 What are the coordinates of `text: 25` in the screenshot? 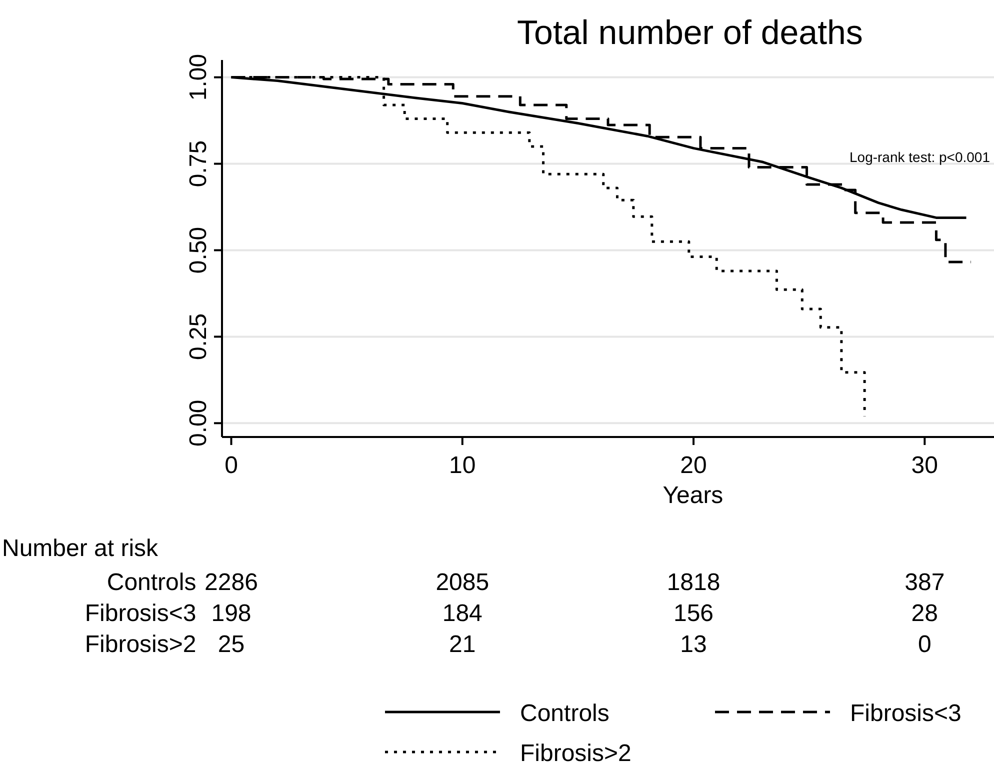 It's located at (231, 644).